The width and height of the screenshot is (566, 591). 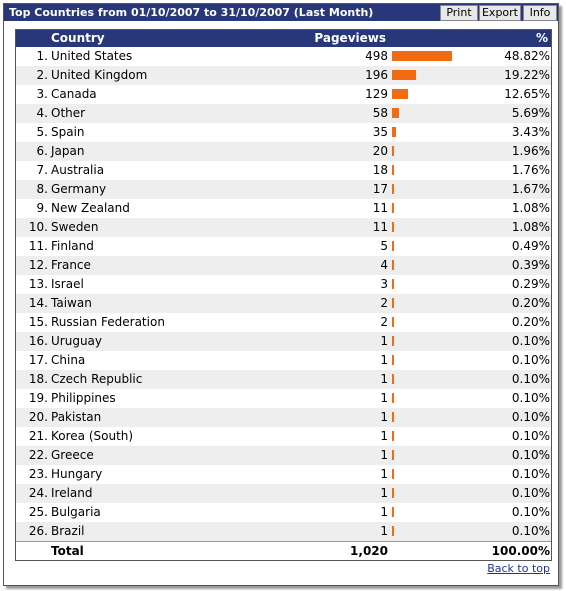 What do you see at coordinates (42, 94) in the screenshot?
I see `rank: 3.` at bounding box center [42, 94].